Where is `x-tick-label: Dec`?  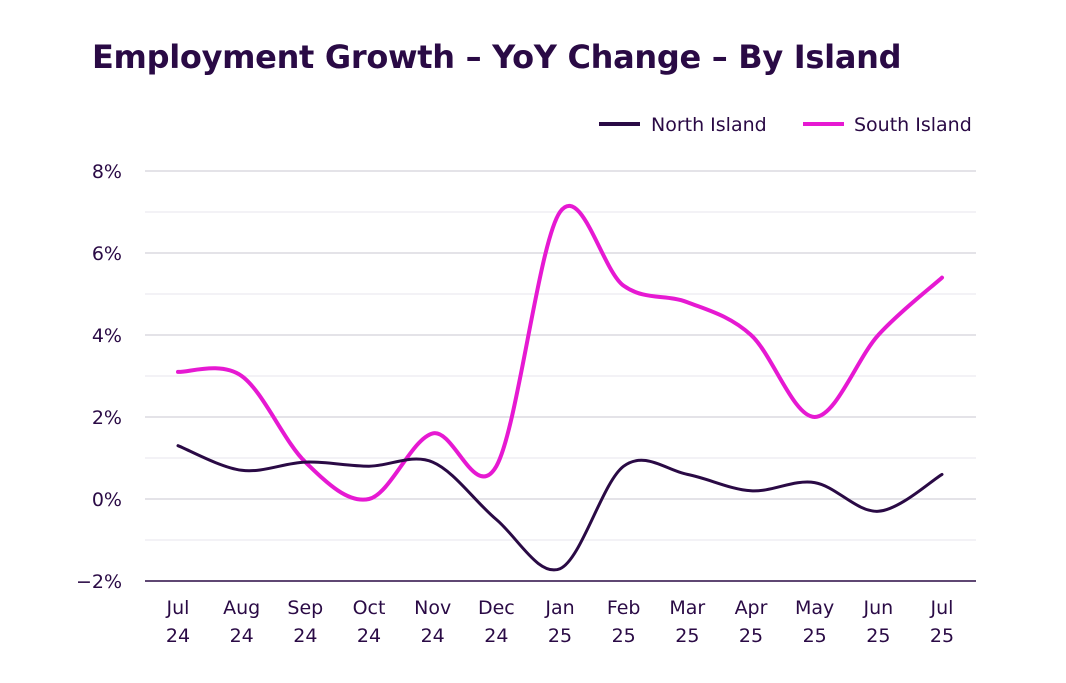
x-tick-label: Dec is located at coordinates (496, 608).